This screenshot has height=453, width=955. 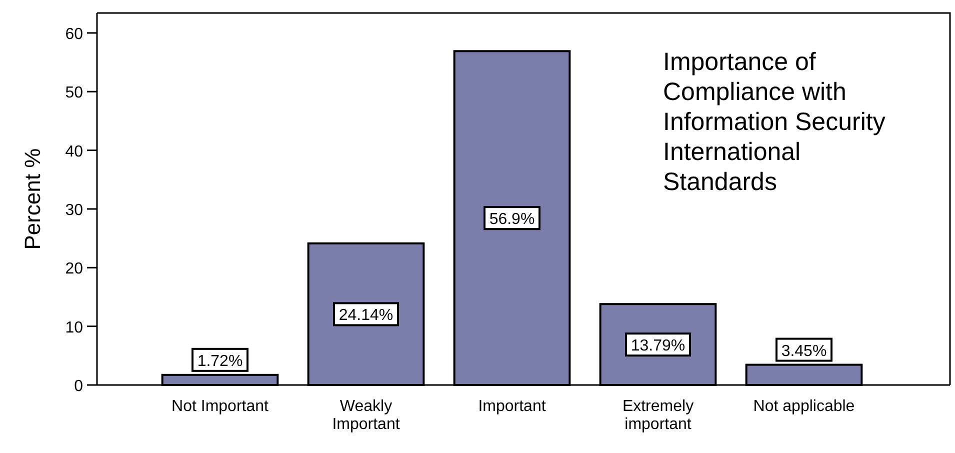 I want to click on y-tick-label: 40, so click(x=74, y=151).